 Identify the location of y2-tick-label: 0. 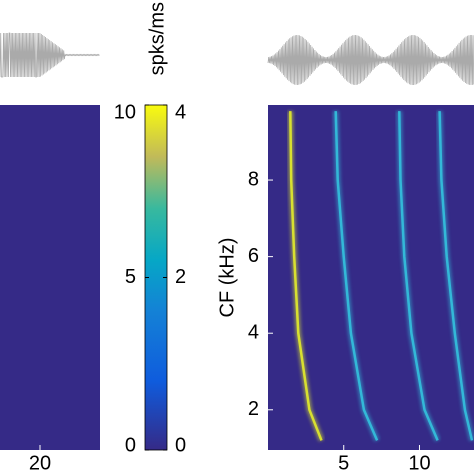
(180, 445).